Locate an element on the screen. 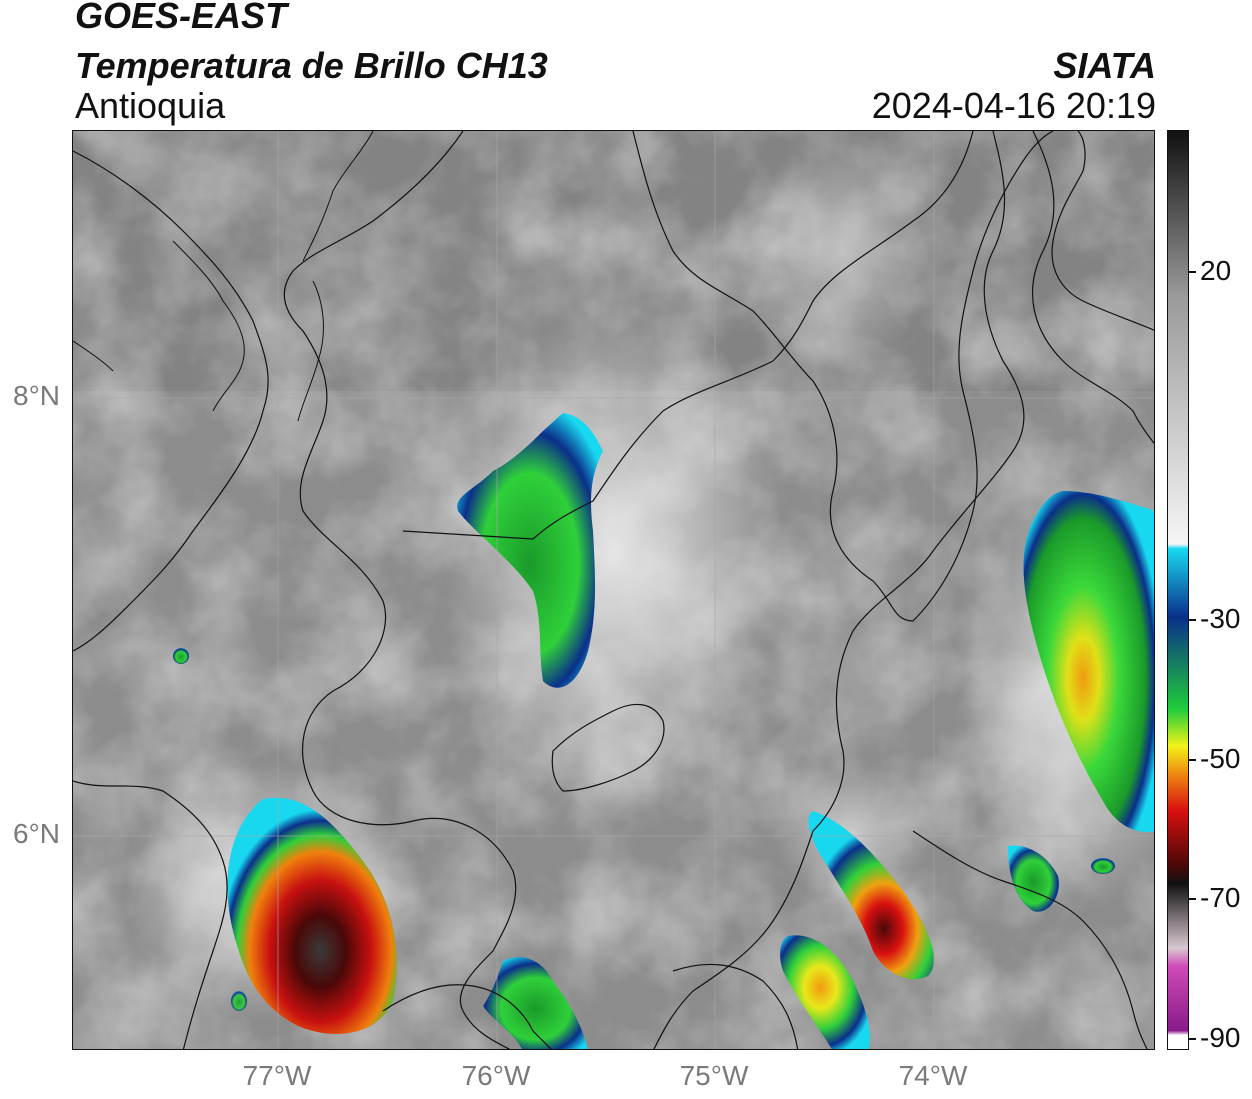 This screenshot has height=1099, width=1252. agency-label: SIATA is located at coordinates (1104, 65).